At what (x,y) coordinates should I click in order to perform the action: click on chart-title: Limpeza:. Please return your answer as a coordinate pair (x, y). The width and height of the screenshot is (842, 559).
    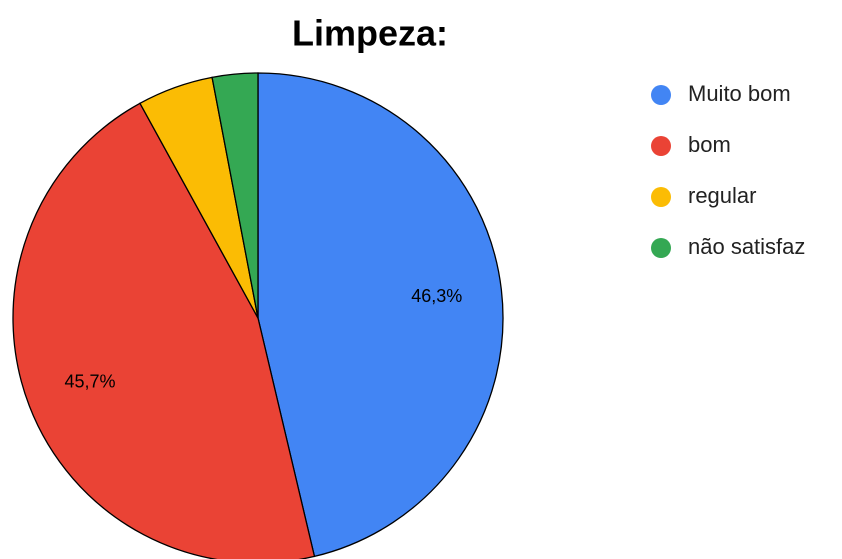
    Looking at the image, I should click on (370, 33).